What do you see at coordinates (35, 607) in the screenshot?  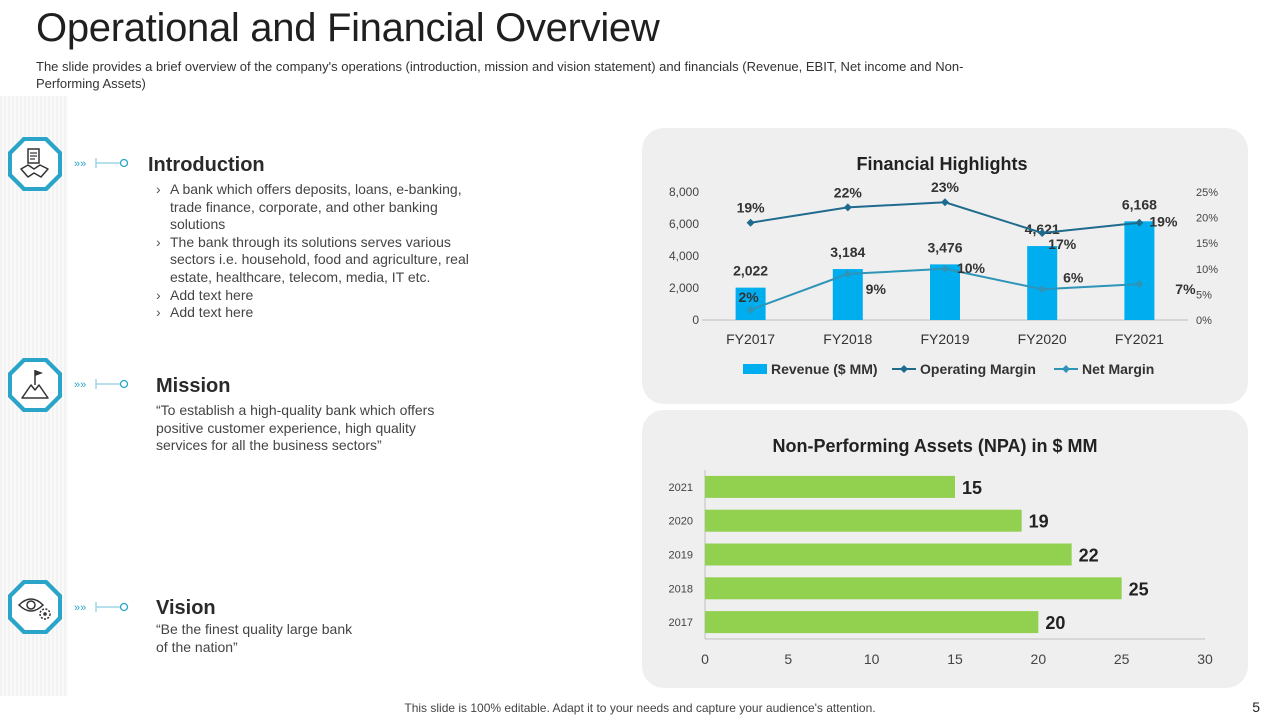 I see `eye-gear-icon` at bounding box center [35, 607].